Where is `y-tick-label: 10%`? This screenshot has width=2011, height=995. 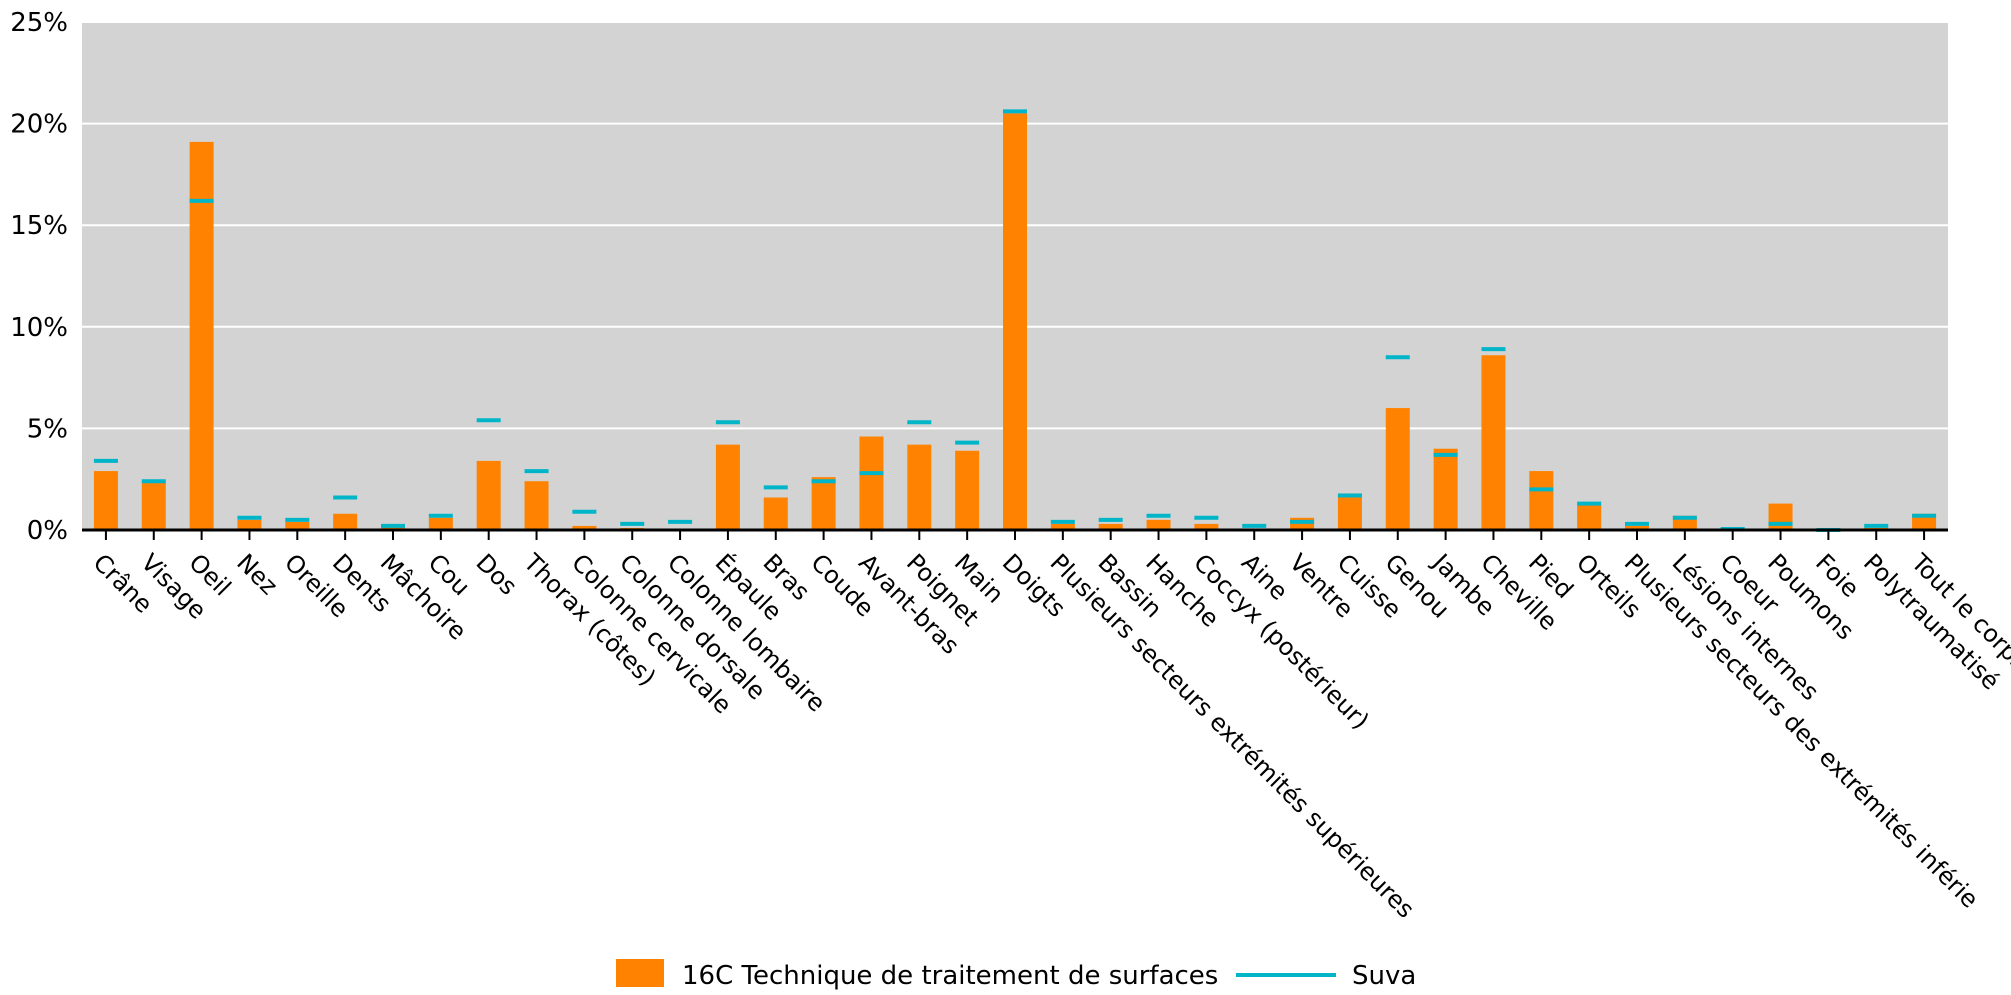
y-tick-label: 10% is located at coordinates (39, 328).